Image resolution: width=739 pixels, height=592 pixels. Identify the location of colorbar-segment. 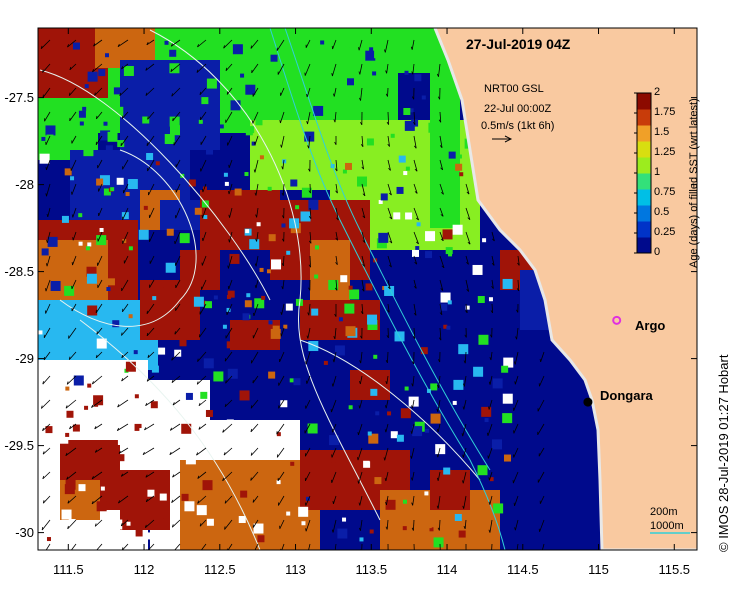
(644, 165).